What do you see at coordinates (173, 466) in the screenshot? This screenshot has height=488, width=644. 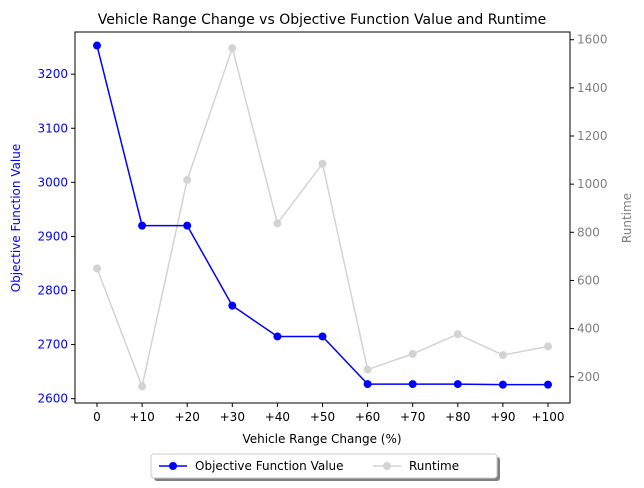 I see `legend-objective-function-value-marker` at bounding box center [173, 466].